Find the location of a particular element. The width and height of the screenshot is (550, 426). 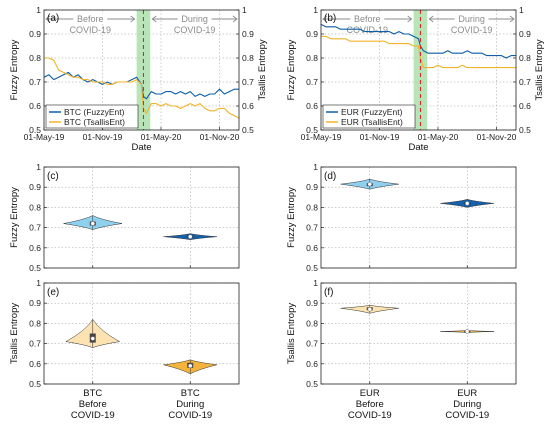

panel-label: (f) is located at coordinates (328, 292).